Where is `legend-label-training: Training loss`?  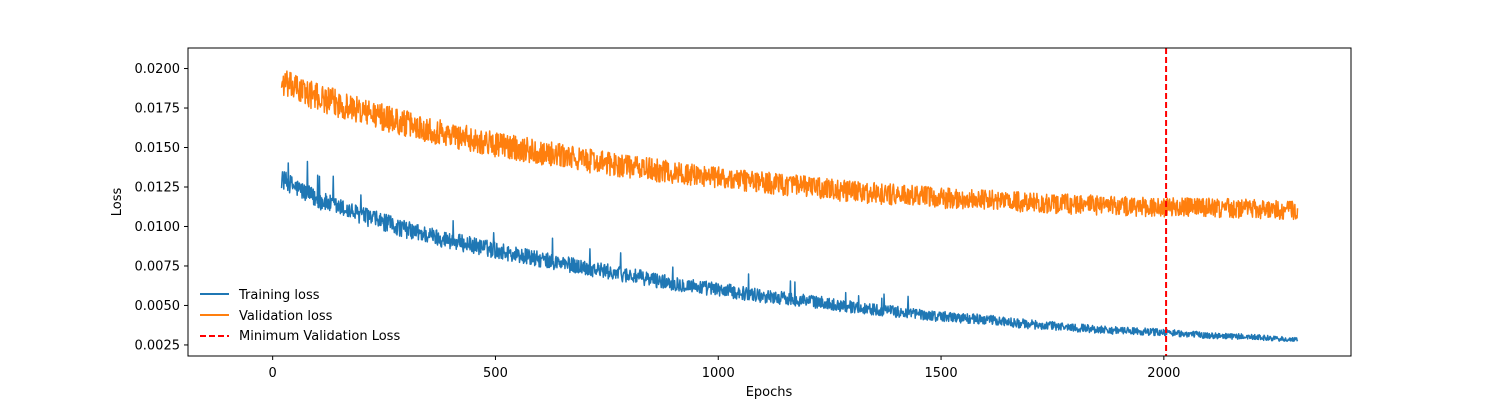
legend-label-training: Training loss is located at coordinates (279, 295).